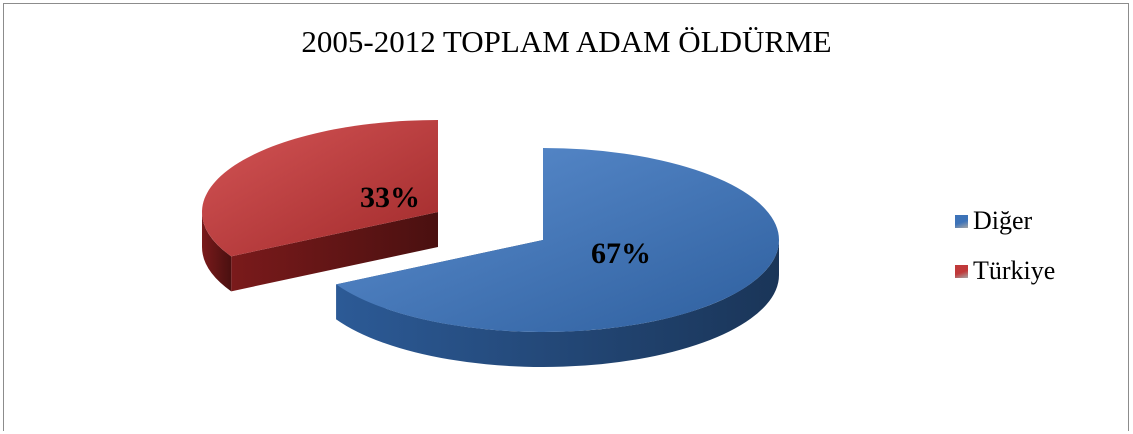 The height and width of the screenshot is (434, 1133). I want to click on chart-title: 2005-2012 TOPLAM ADAM ÖLDÜRME, so click(566, 41).